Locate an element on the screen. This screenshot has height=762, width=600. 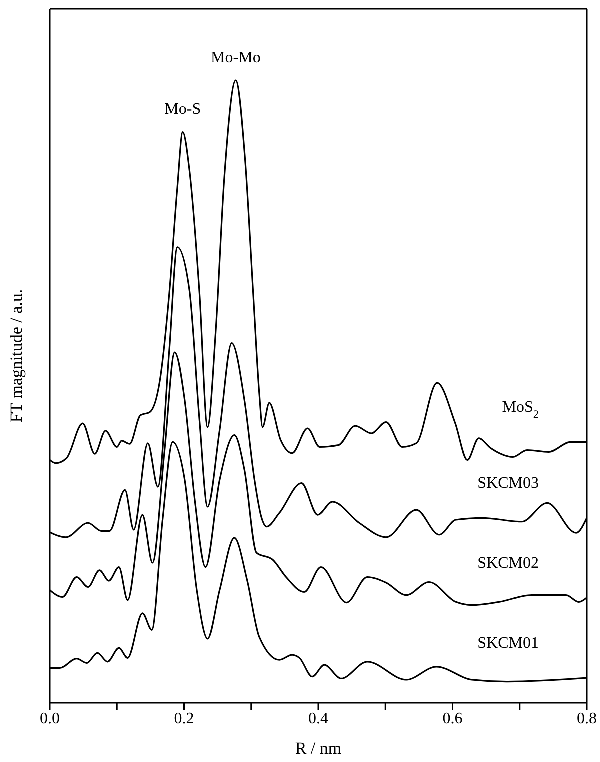
x-tick-label: 0.0 is located at coordinates (50, 719).